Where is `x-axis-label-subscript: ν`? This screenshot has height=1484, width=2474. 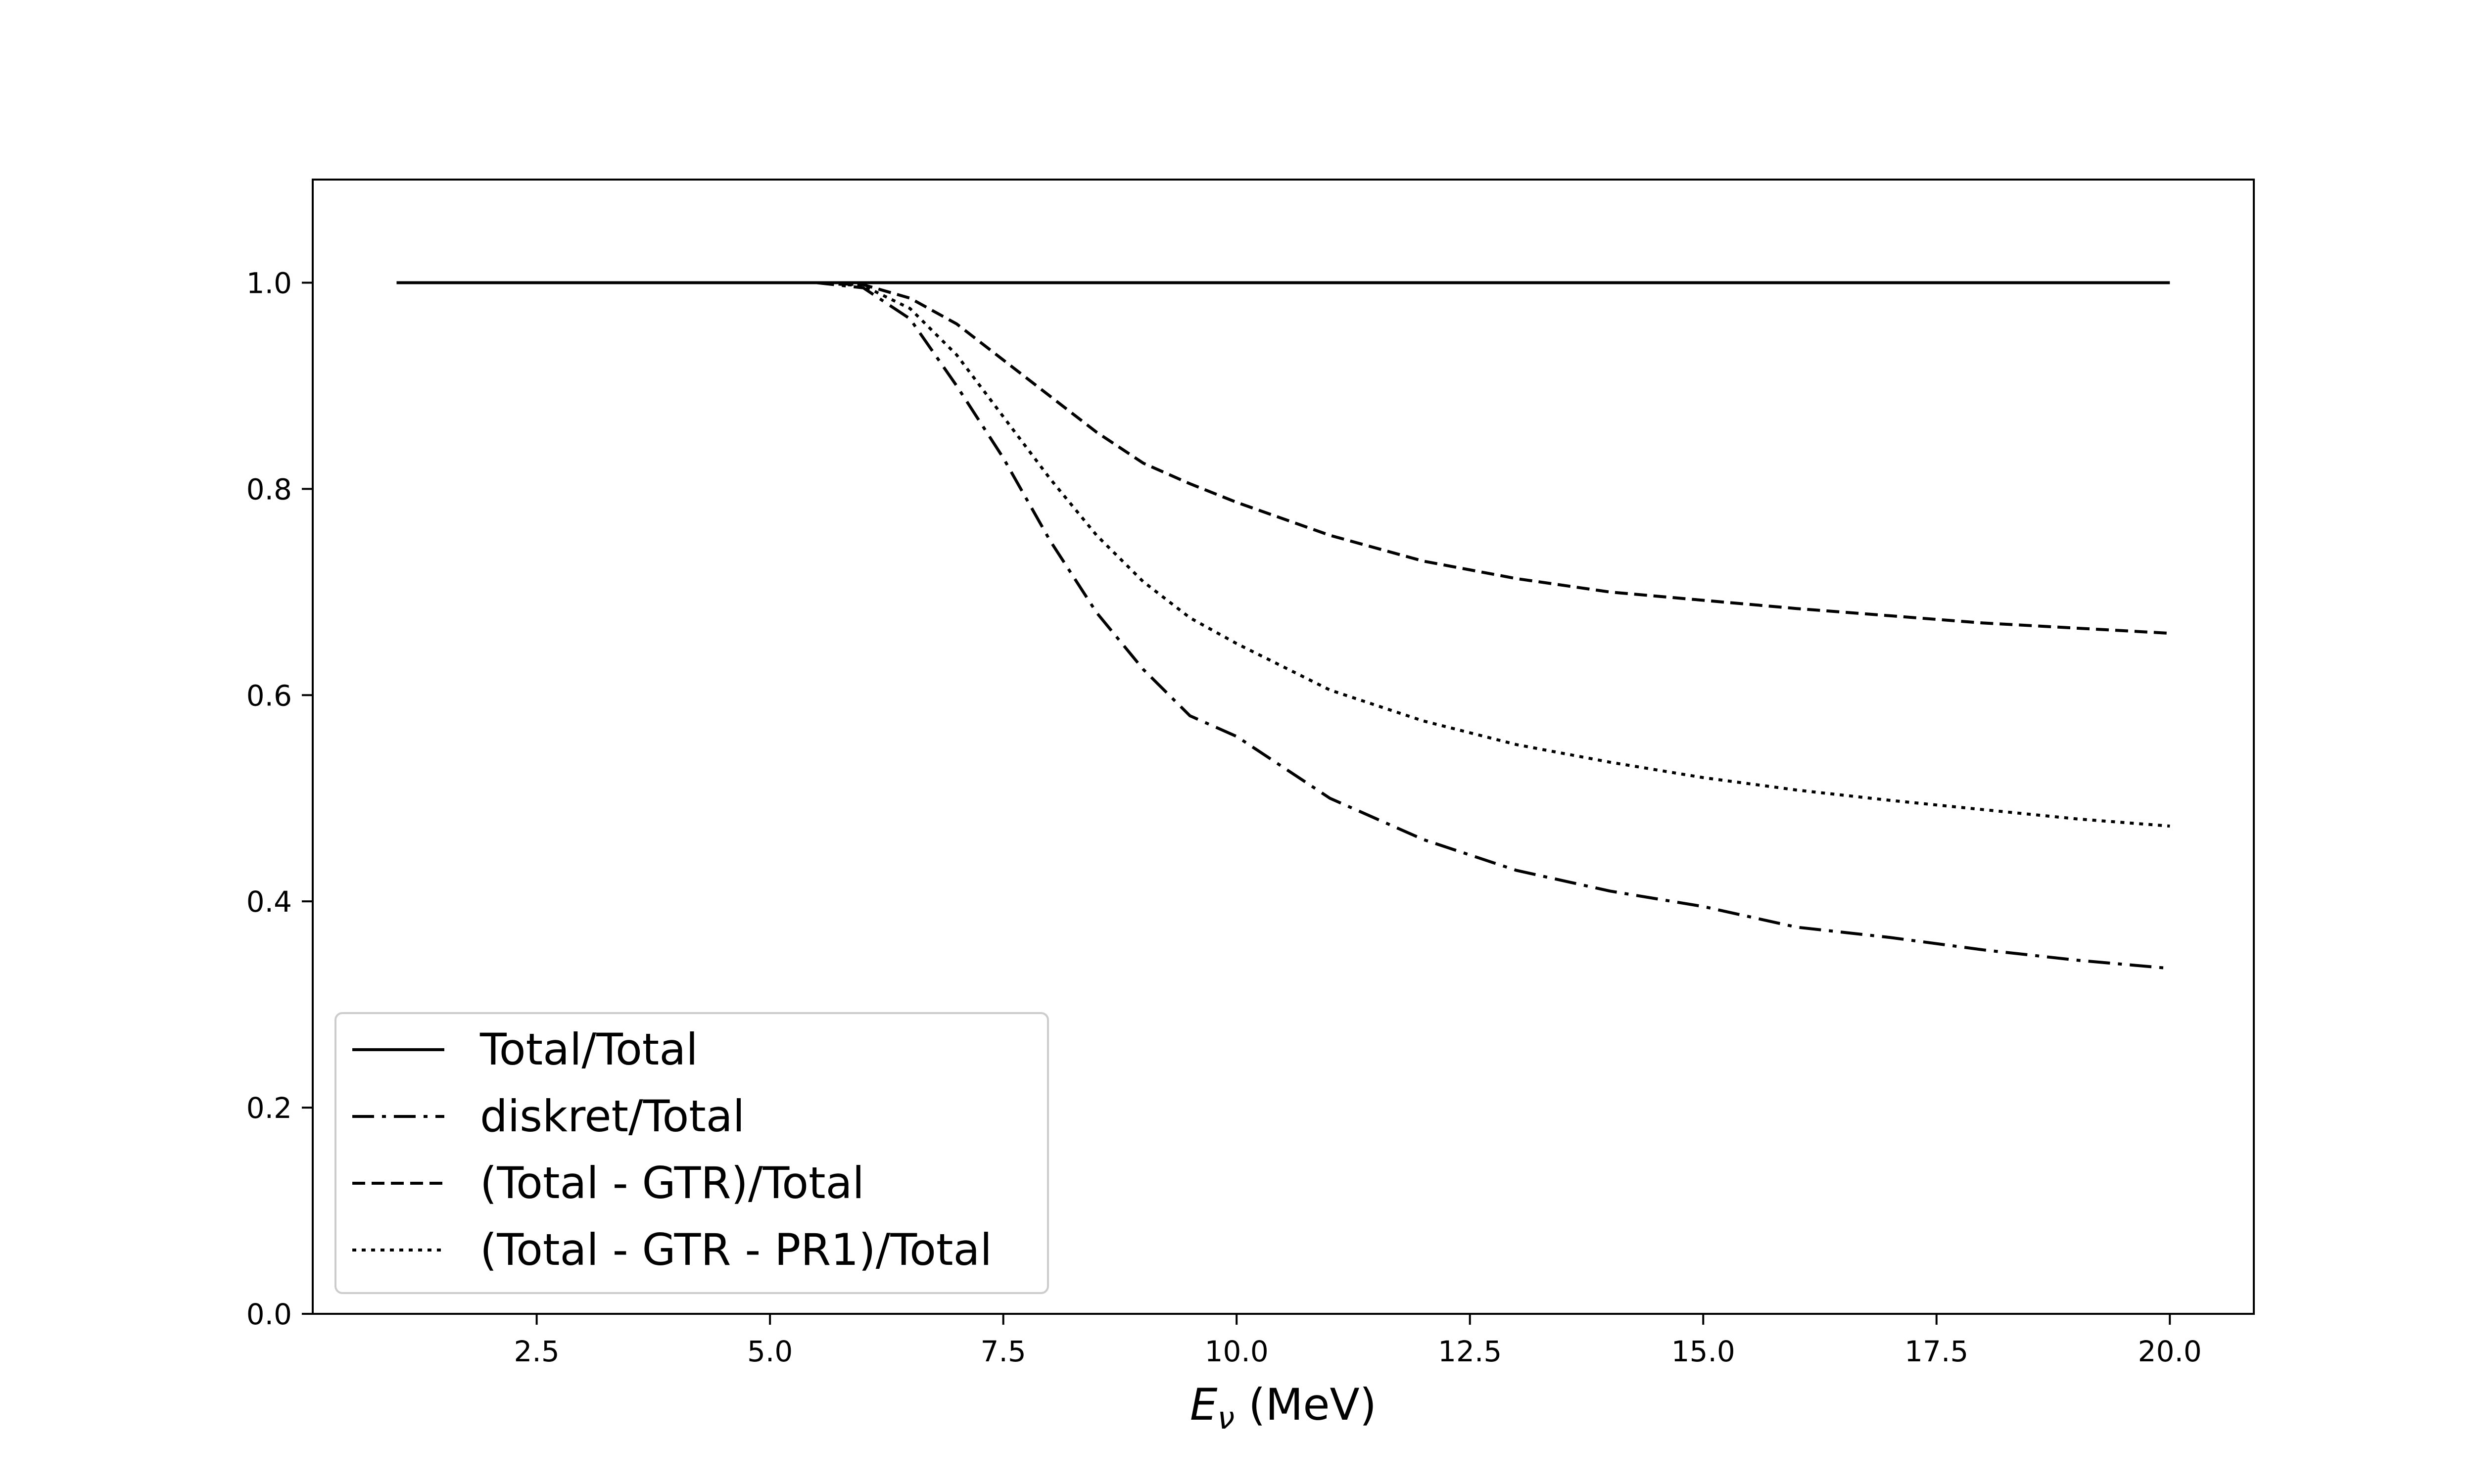
x-axis-label-subscript: ν is located at coordinates (1227, 1418).